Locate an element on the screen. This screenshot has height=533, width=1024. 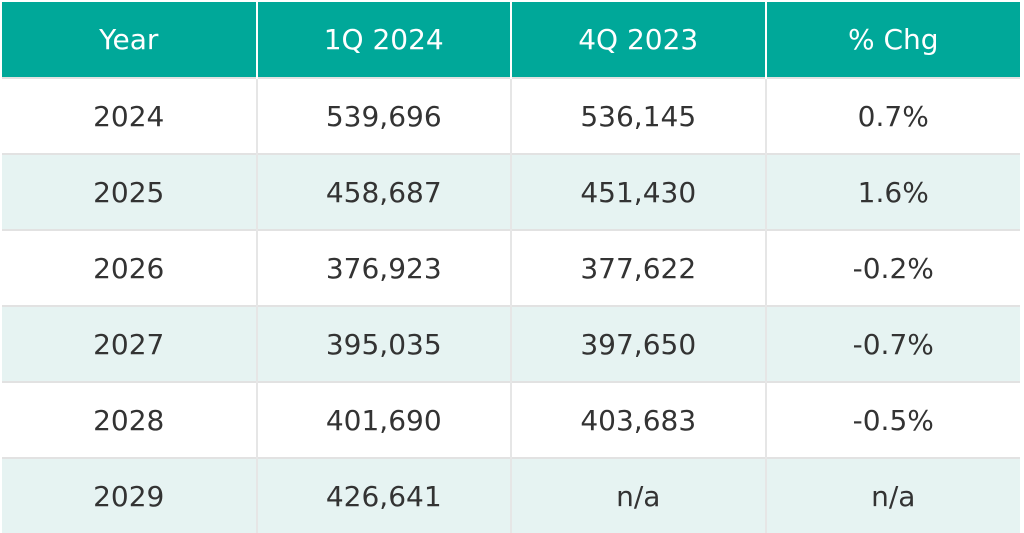
table-cell: 2026 is located at coordinates (130, 267).